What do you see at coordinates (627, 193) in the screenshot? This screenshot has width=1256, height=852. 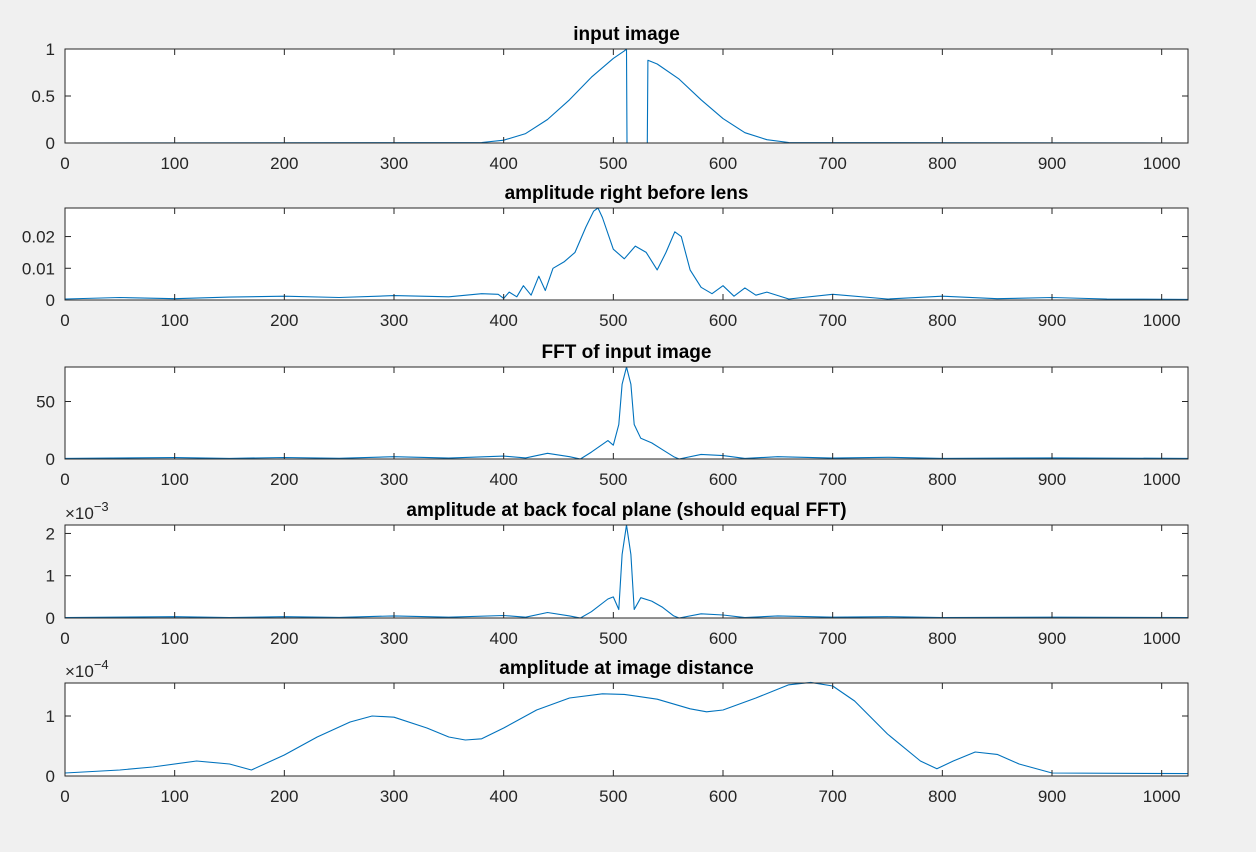 I see `plot-title: amplitude right before lens` at bounding box center [627, 193].